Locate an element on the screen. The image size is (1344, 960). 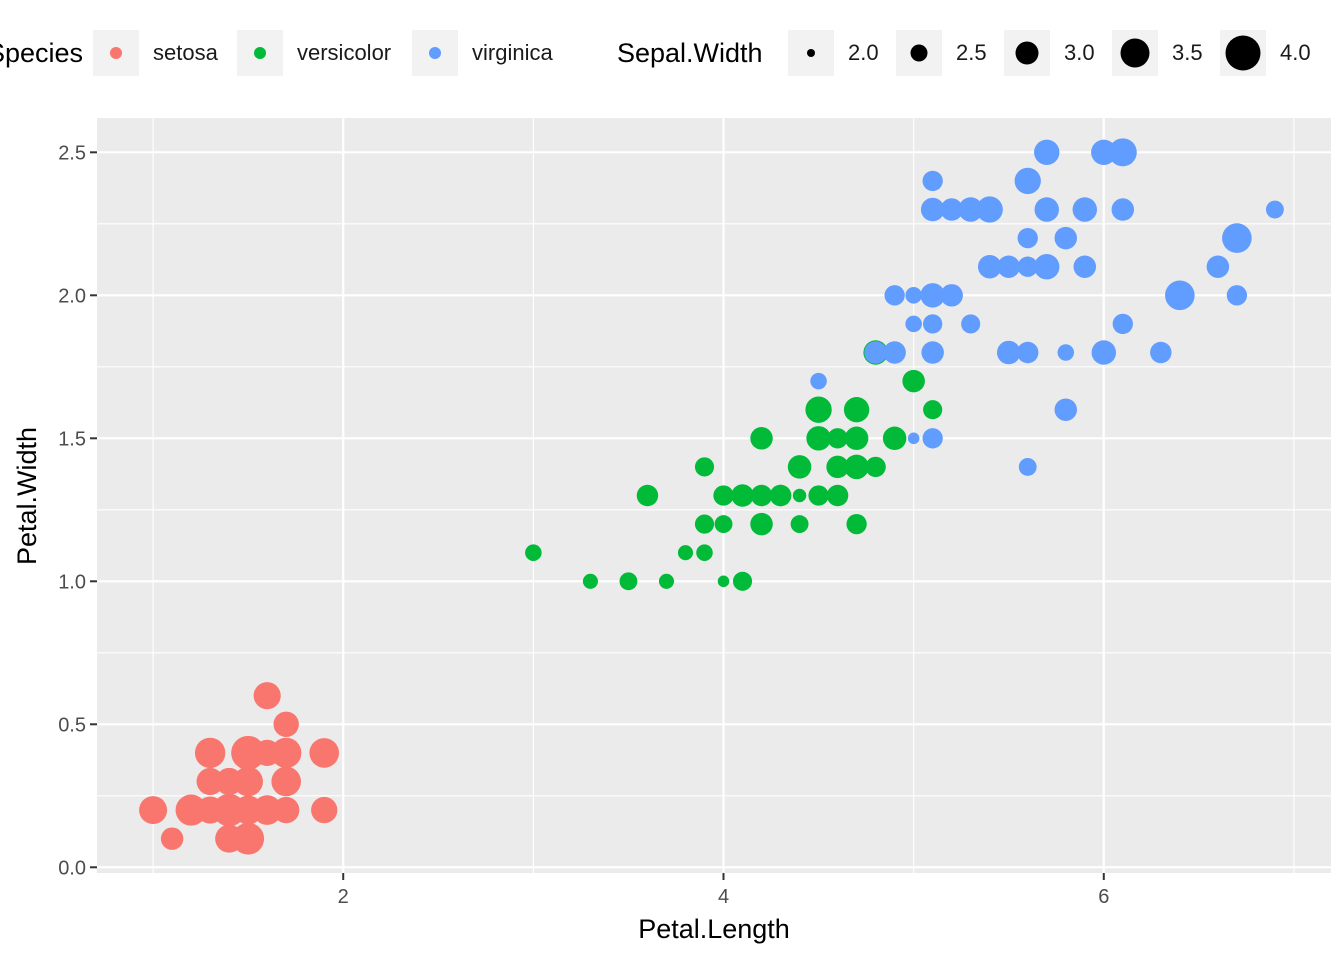
y-tick-label: 0.0 is located at coordinates (72, 868).